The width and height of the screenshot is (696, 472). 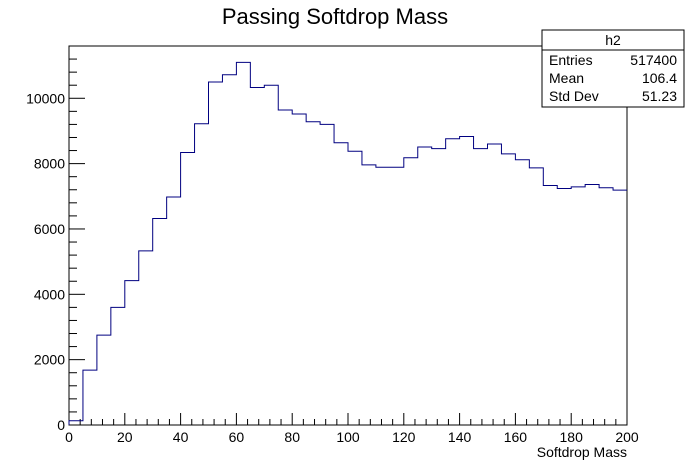 What do you see at coordinates (292, 437) in the screenshot?
I see `x-tick-label: 80` at bounding box center [292, 437].